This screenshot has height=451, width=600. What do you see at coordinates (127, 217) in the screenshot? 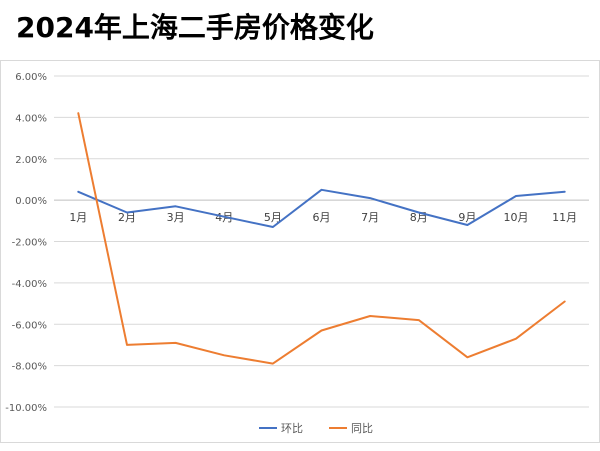
I see `x-tick-label: 2月` at bounding box center [127, 217].